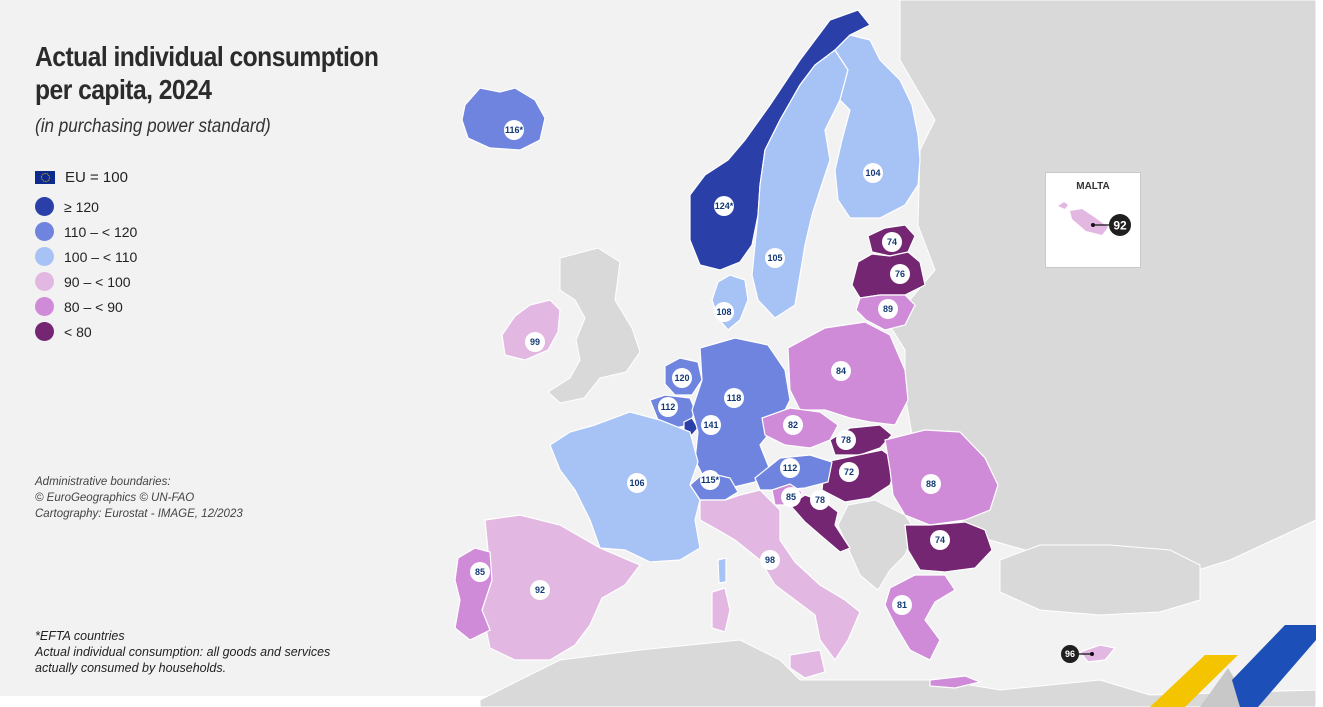  Describe the element at coordinates (78, 331) in the screenshot. I see `legend-label: < 80` at that location.